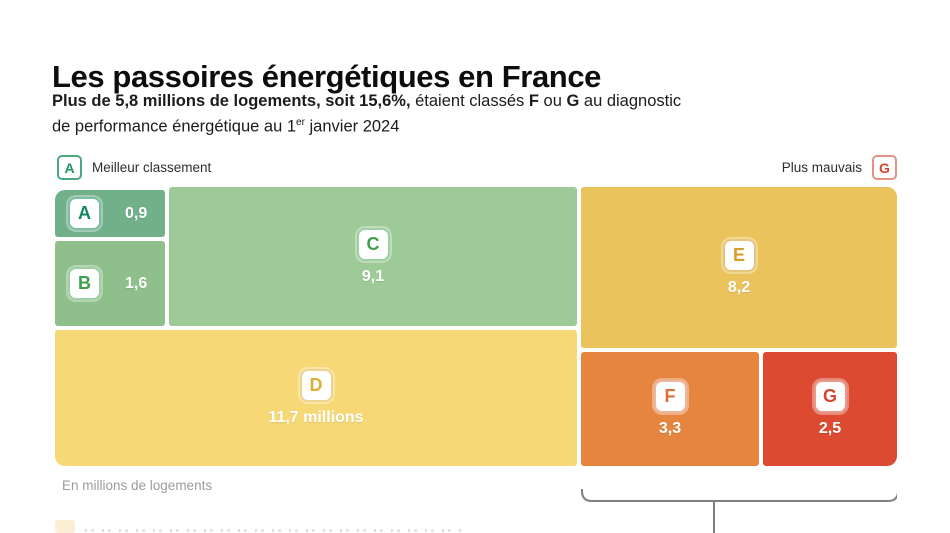 The image size is (950, 533). I want to click on value-g: 2,5, so click(830, 428).